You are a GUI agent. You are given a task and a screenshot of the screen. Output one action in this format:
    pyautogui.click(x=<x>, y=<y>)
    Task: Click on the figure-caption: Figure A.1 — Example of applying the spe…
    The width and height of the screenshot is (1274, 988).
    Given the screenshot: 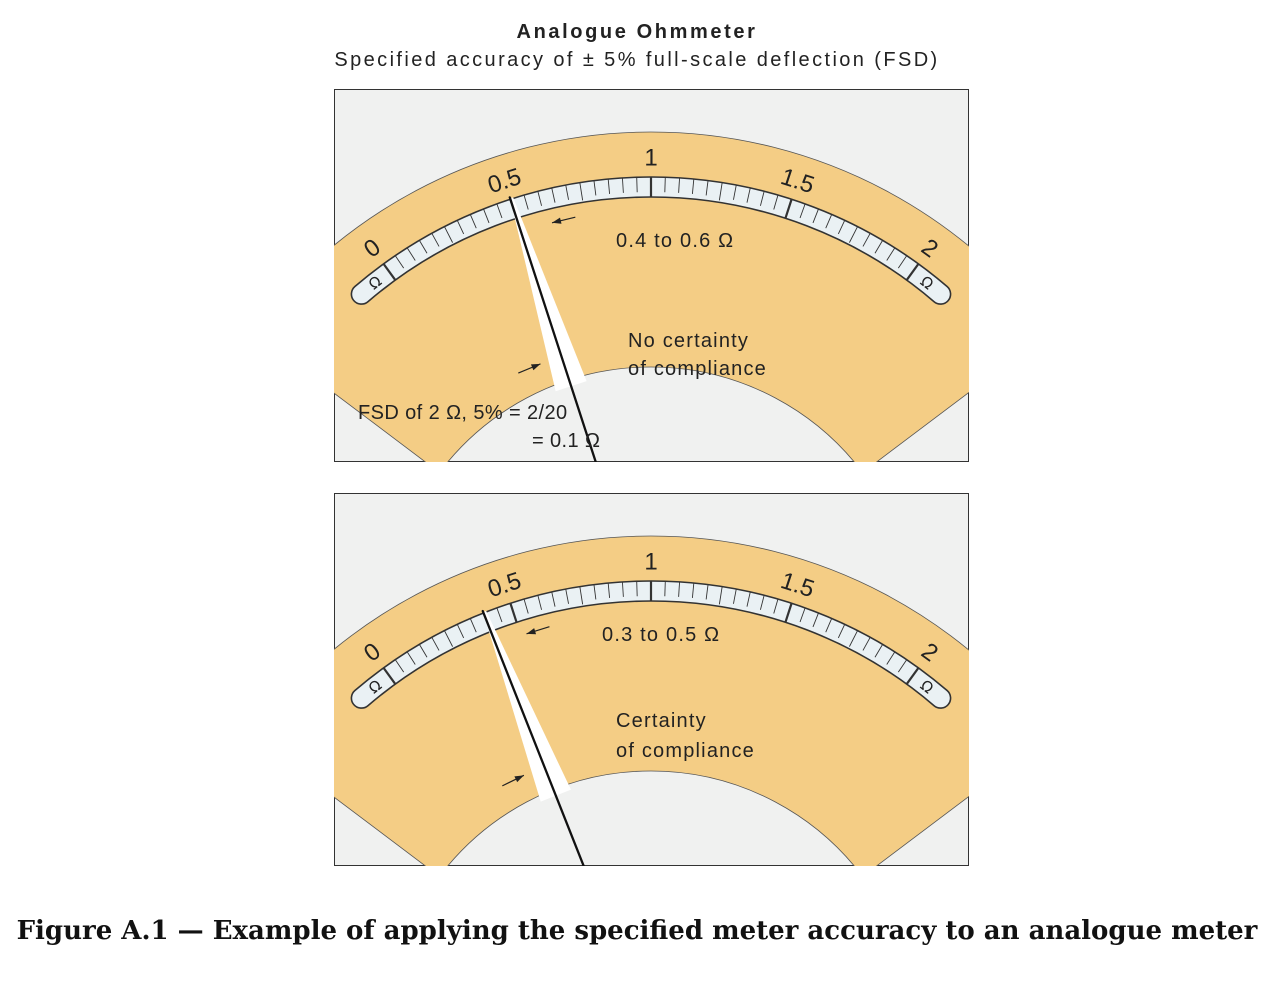 What is the action you would take?
    pyautogui.click(x=637, y=931)
    